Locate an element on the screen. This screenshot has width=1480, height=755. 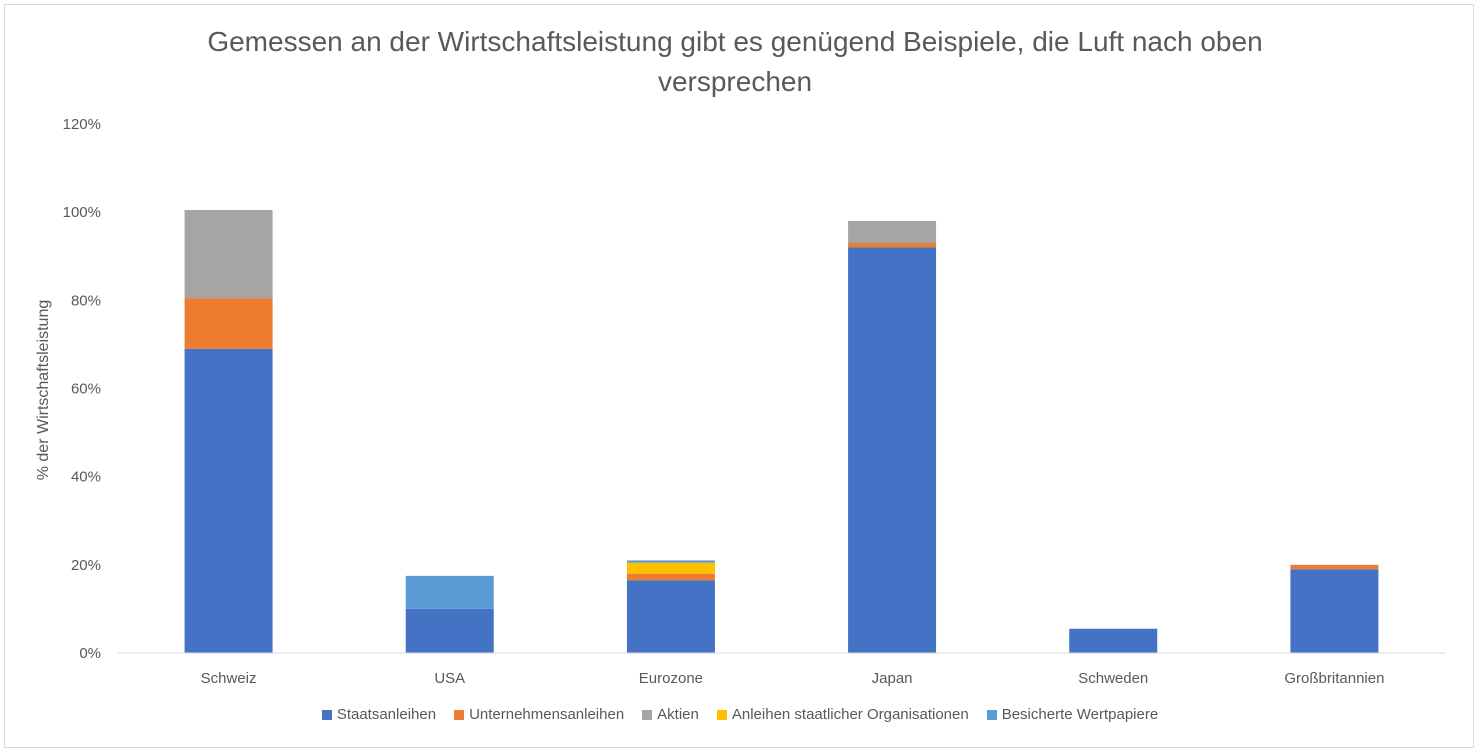
x-tick-label: Japan is located at coordinates (892, 678).